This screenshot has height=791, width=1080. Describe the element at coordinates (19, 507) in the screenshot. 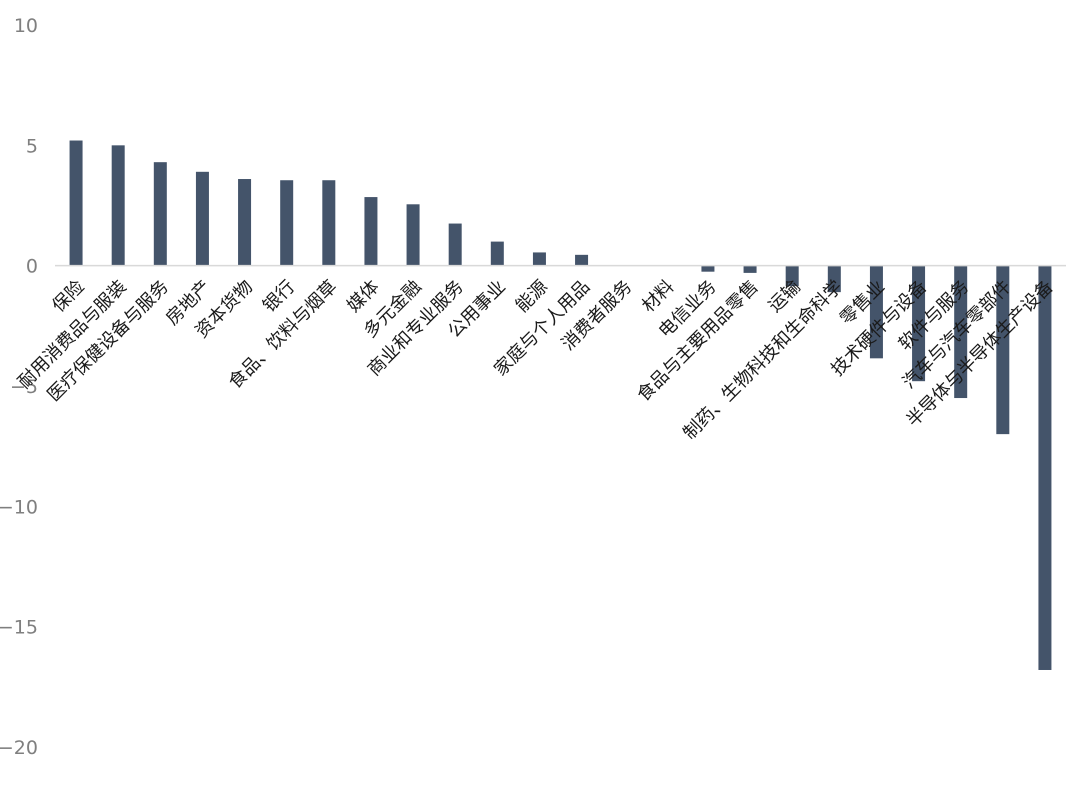

I see `y-tick-label: −10` at that location.